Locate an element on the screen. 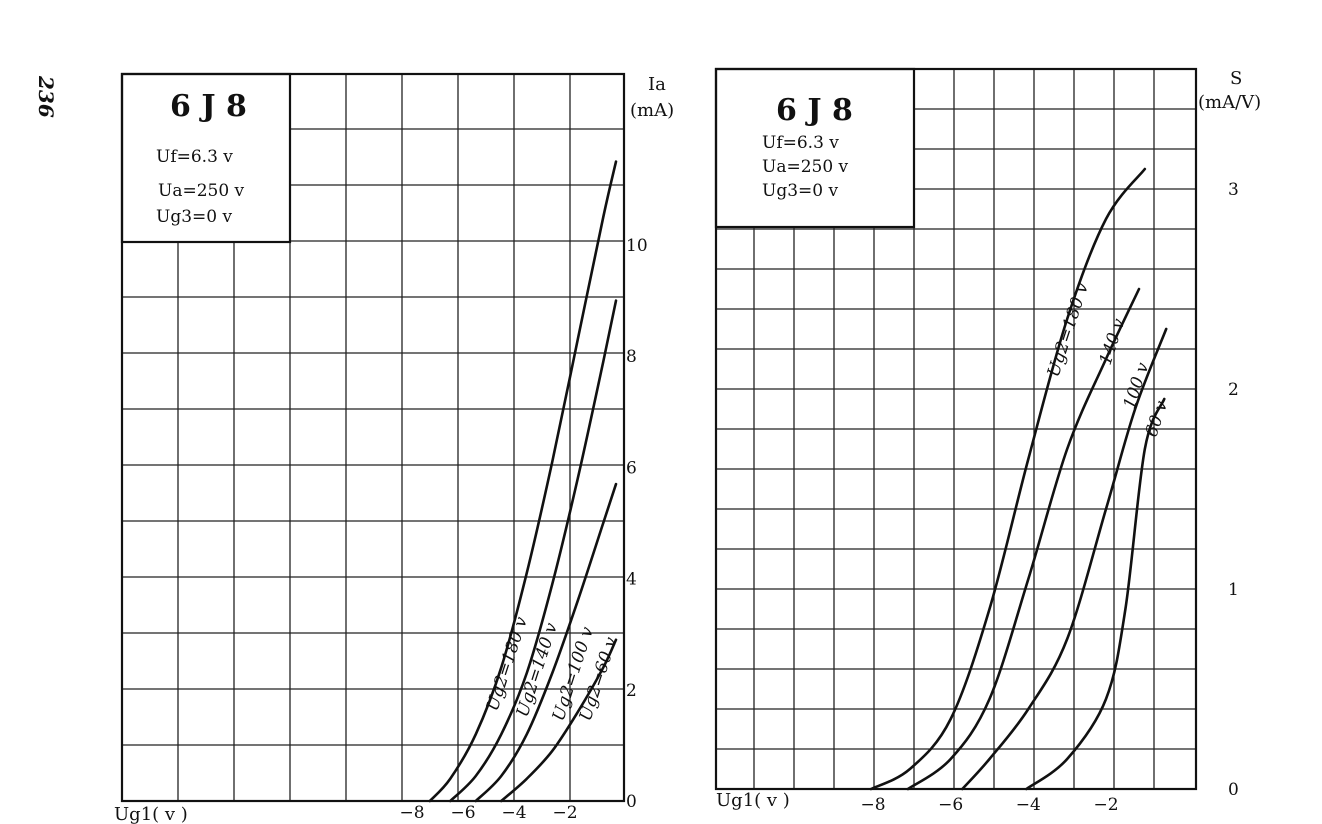  parameter-line-1-0: Uf=6.3 v is located at coordinates (800, 143).